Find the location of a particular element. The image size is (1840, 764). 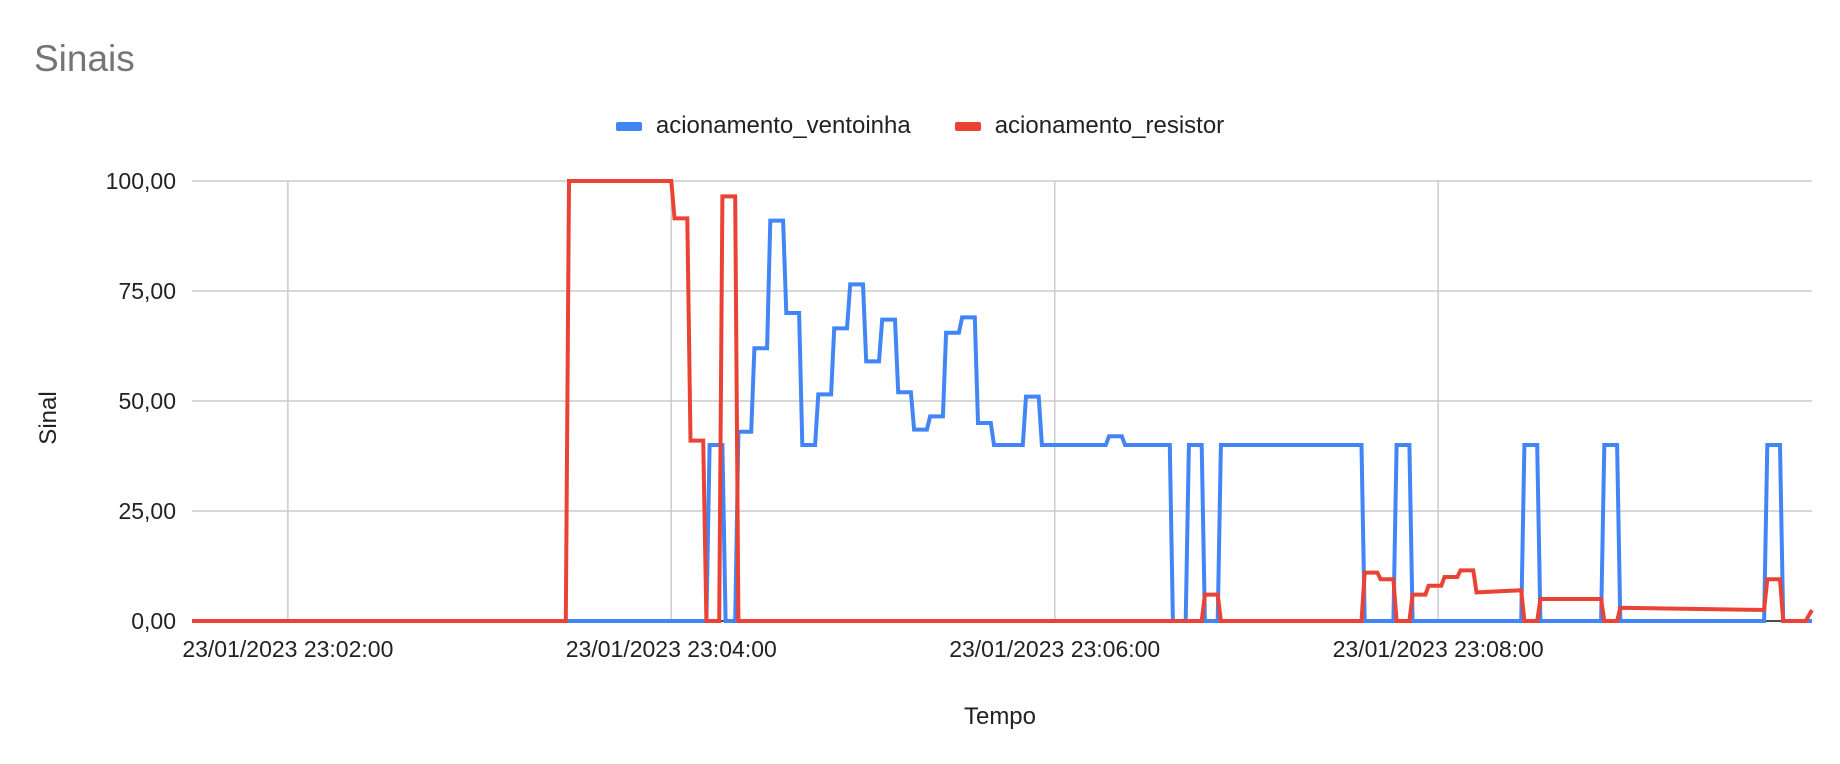

x-tick-label: 23/01/2023 23:08:00 is located at coordinates (1438, 649).